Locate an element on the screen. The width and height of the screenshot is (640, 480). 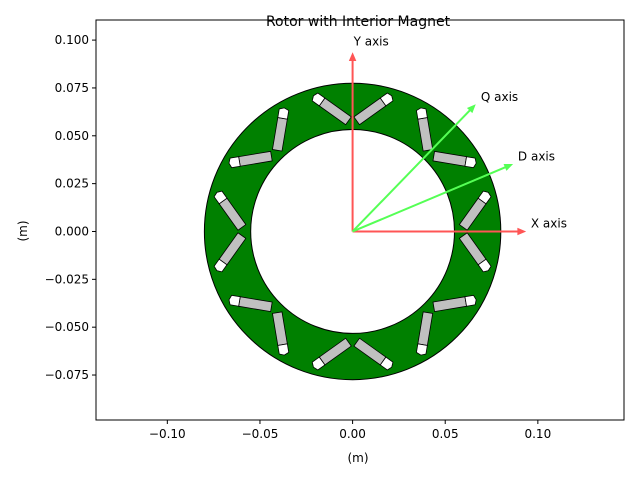
x-ticks: −0.10 −0.05 0.00 0.05 0.10 is located at coordinates (350, 430).